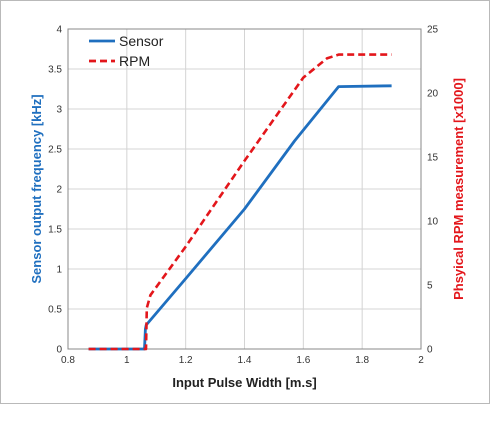 Image resolution: width=490 pixels, height=421 pixels. Describe the element at coordinates (433, 158) in the screenshot. I see `y-right-tick-label: 15` at that location.